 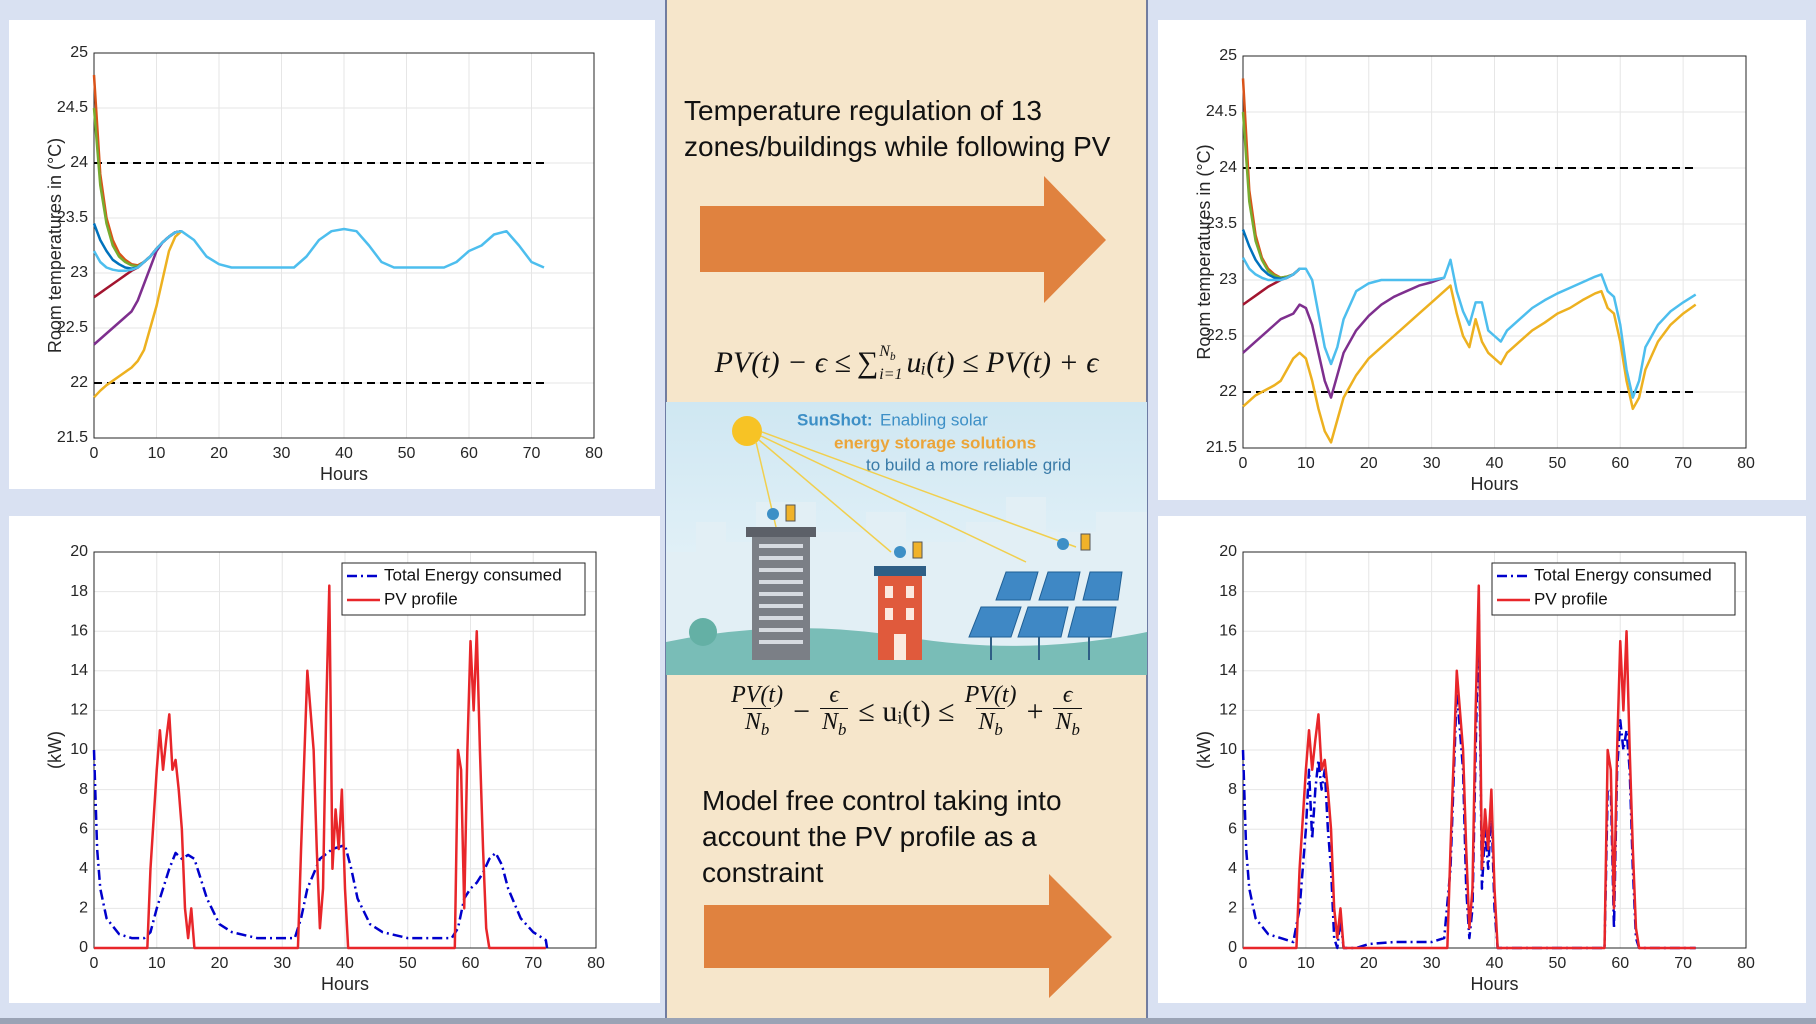 I want to click on numerator: ϵ, so click(x=834, y=694).